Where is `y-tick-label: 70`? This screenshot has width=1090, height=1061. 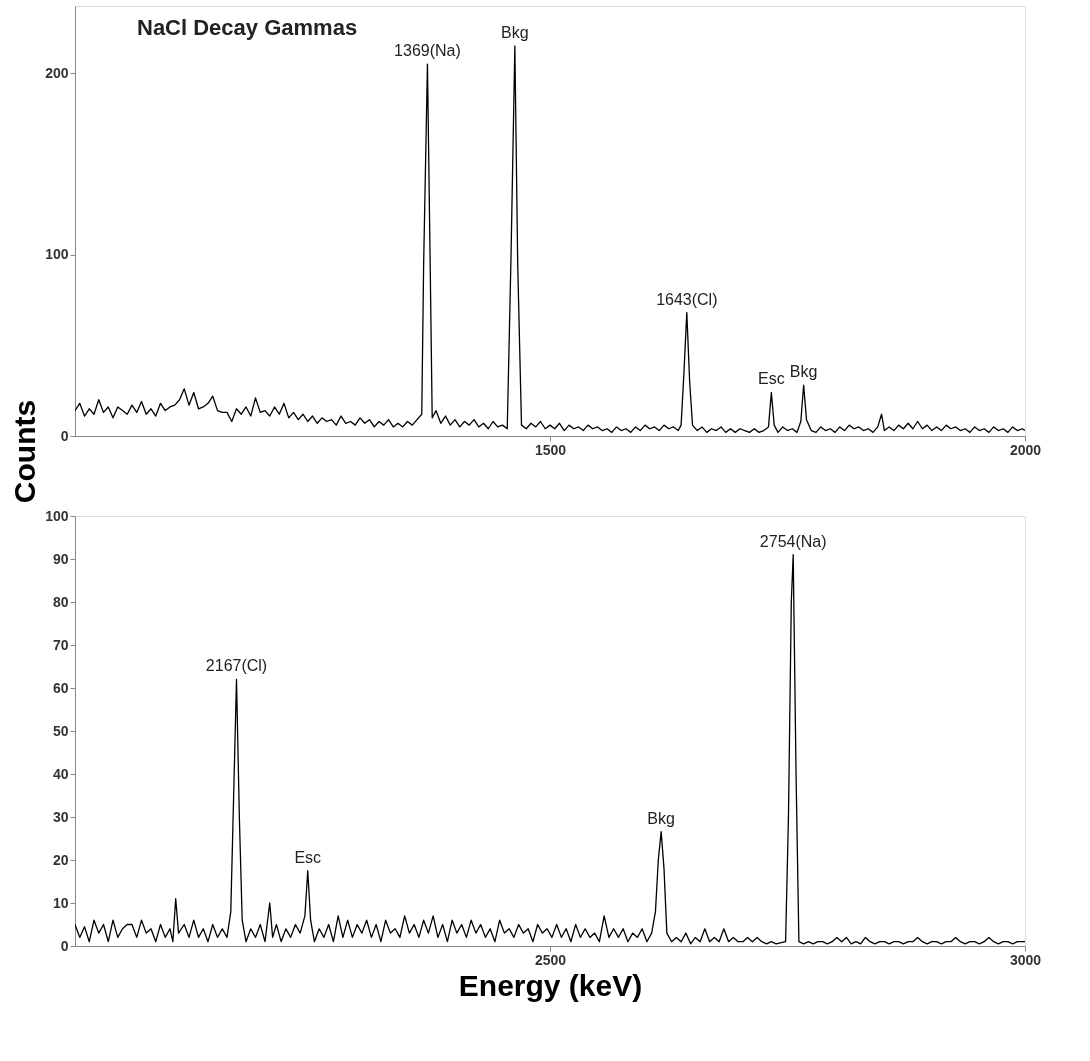 y-tick-label: 70 is located at coordinates (60, 644).